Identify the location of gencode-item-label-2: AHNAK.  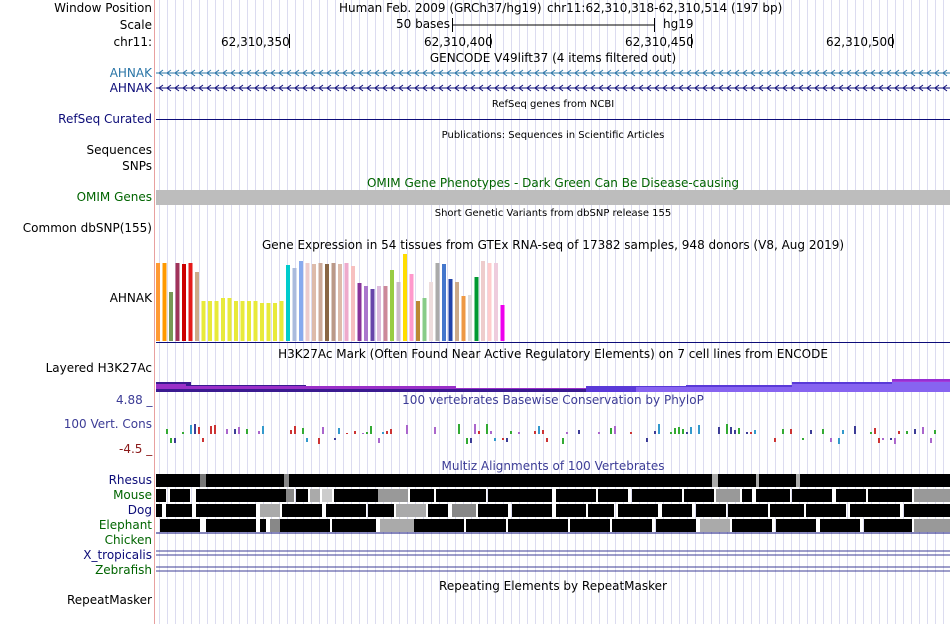
(130, 88).